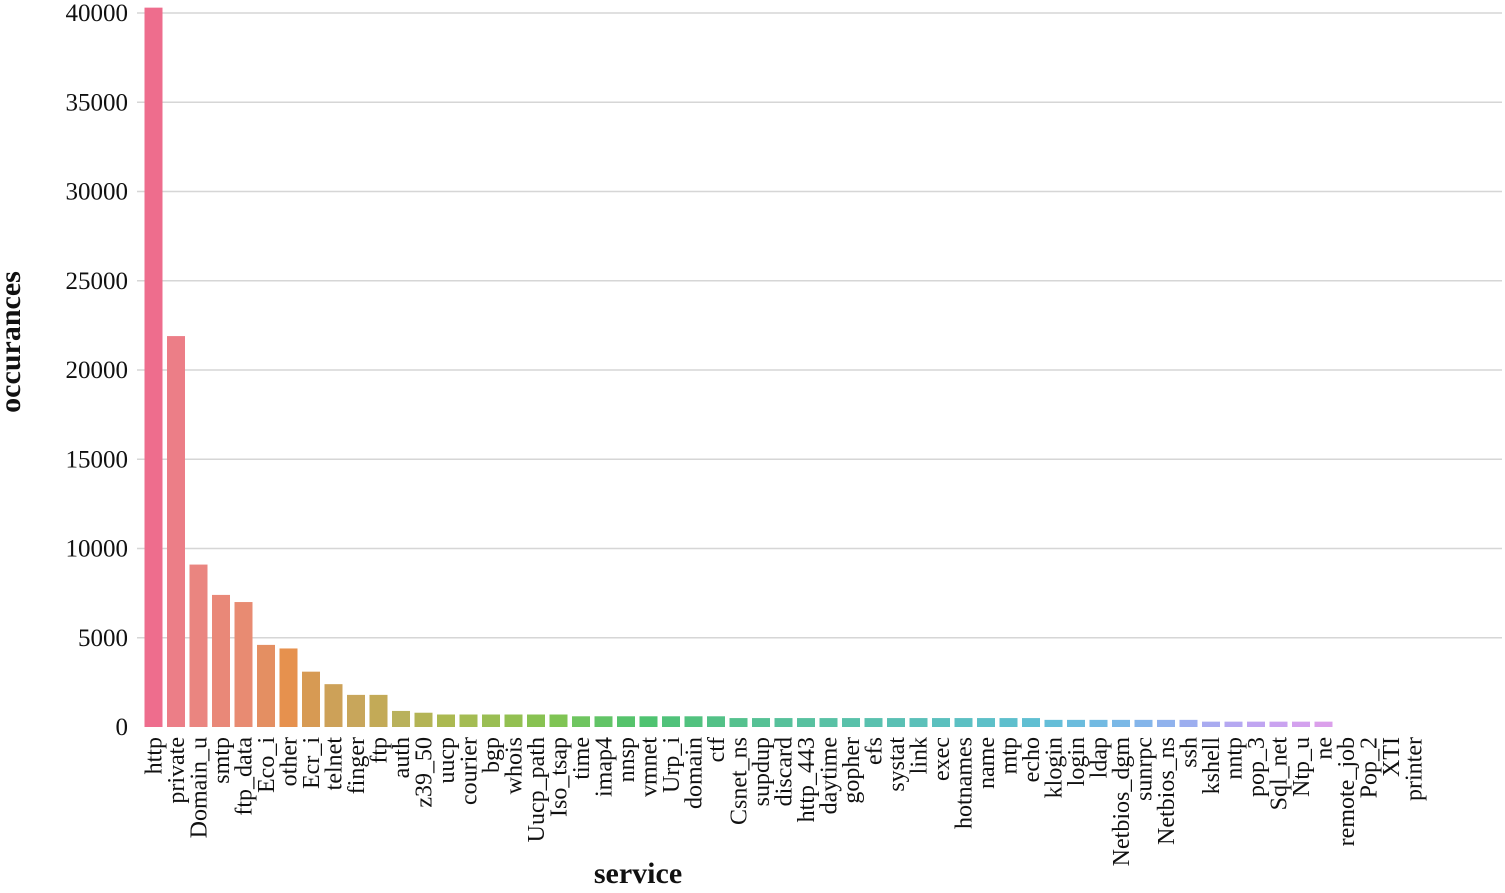  Describe the element at coordinates (638, 873) in the screenshot. I see `x-axis-title: service` at that location.